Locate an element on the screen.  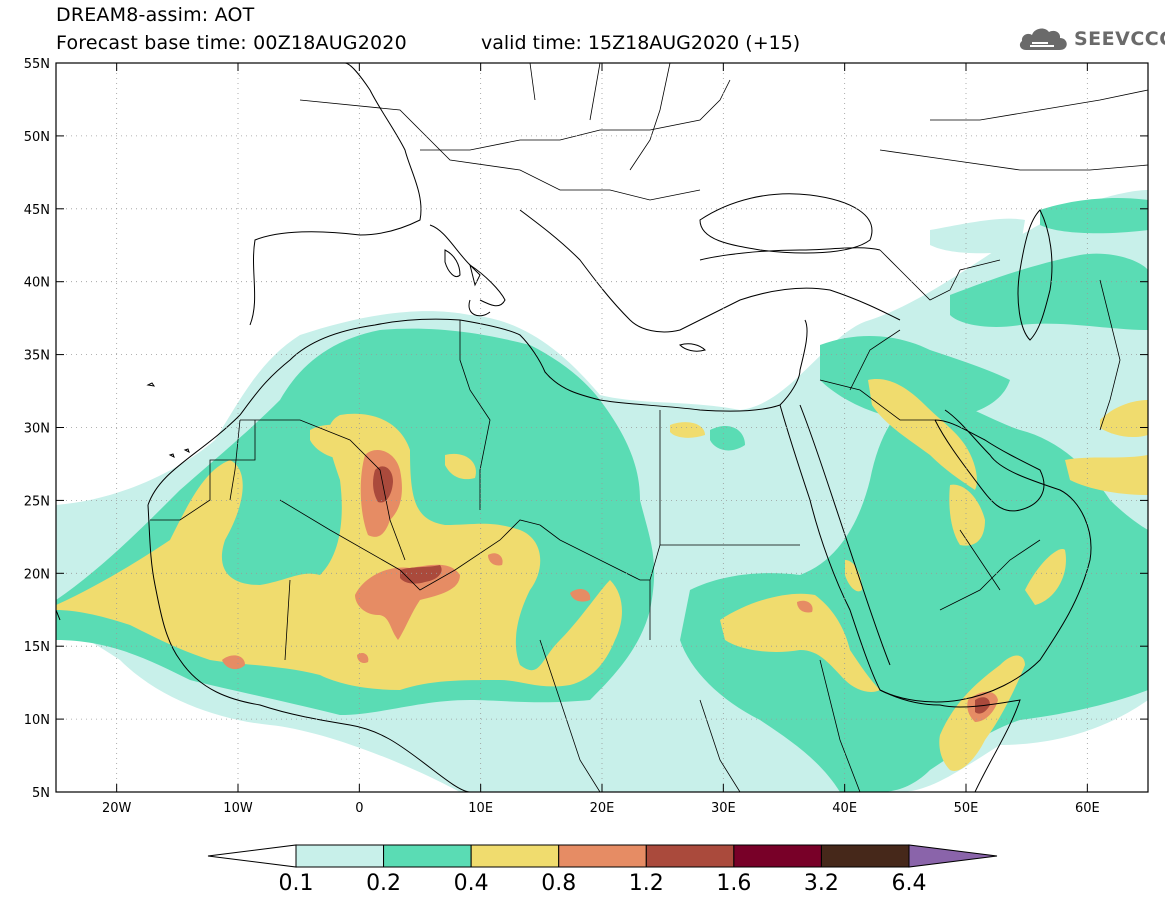
colorbar is located at coordinates (602, 856).